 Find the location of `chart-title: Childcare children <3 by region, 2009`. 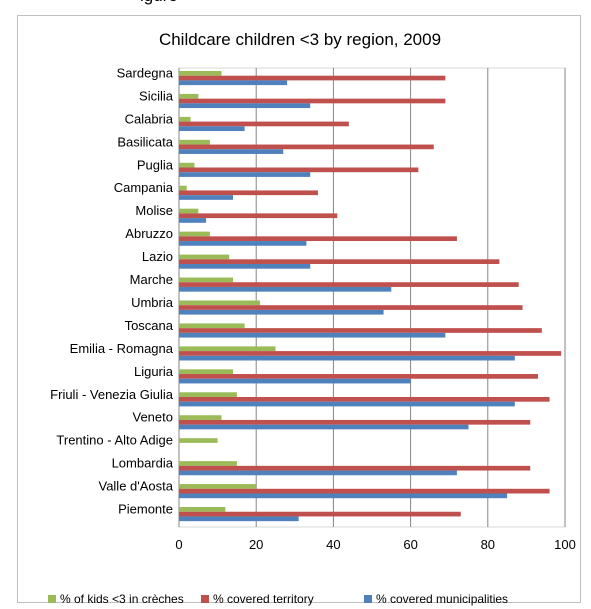

chart-title: Childcare children <3 by region, 2009 is located at coordinates (300, 39).